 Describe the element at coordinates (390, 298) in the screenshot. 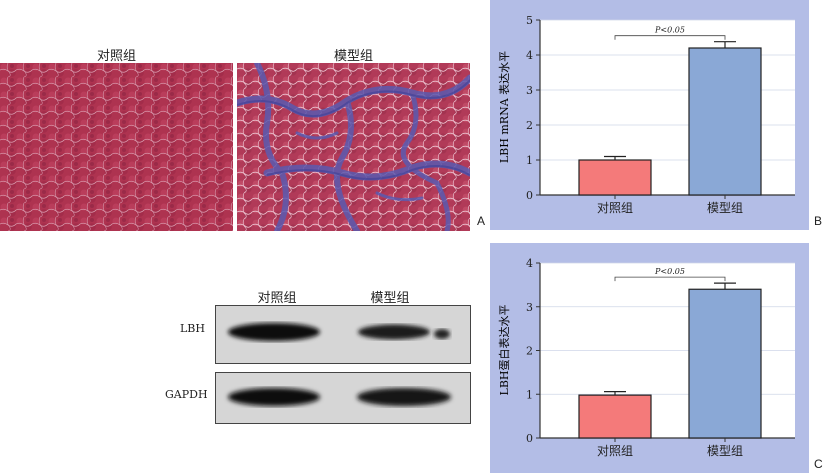

I see `blot-column-model: 模型组` at that location.